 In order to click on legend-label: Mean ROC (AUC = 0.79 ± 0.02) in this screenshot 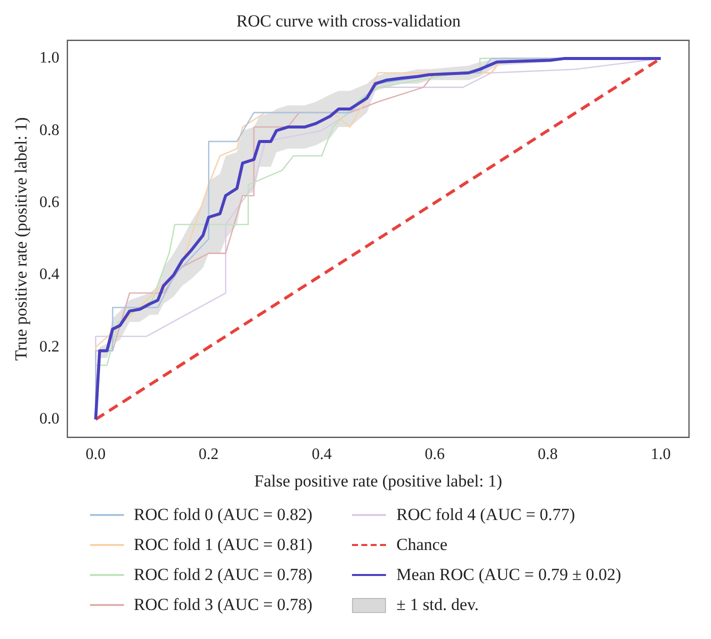, I will do `click(509, 575)`.